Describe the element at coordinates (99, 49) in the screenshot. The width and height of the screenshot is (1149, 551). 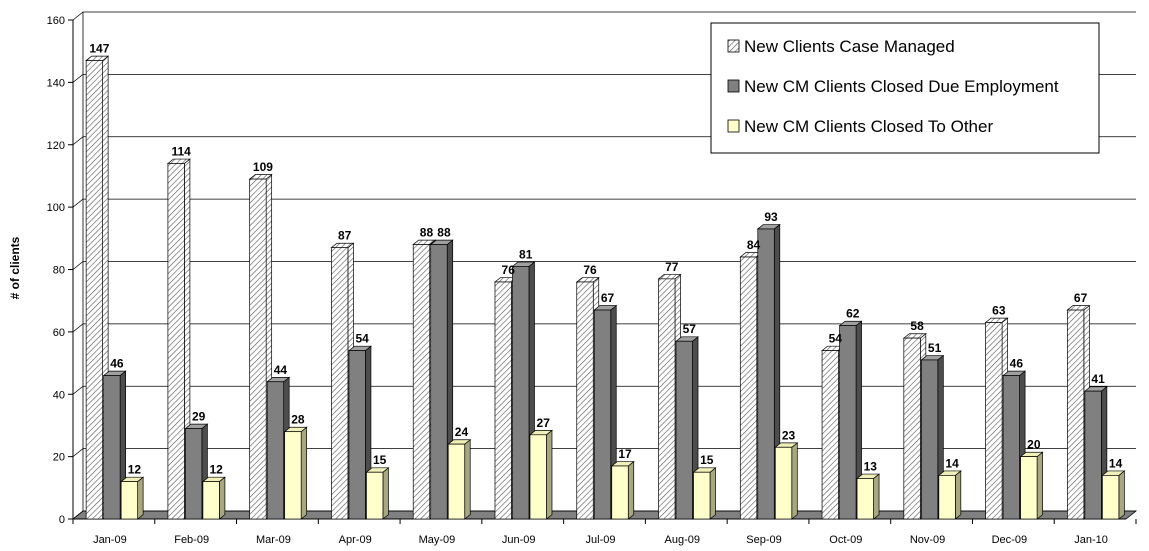
I see `data-label: 147` at that location.